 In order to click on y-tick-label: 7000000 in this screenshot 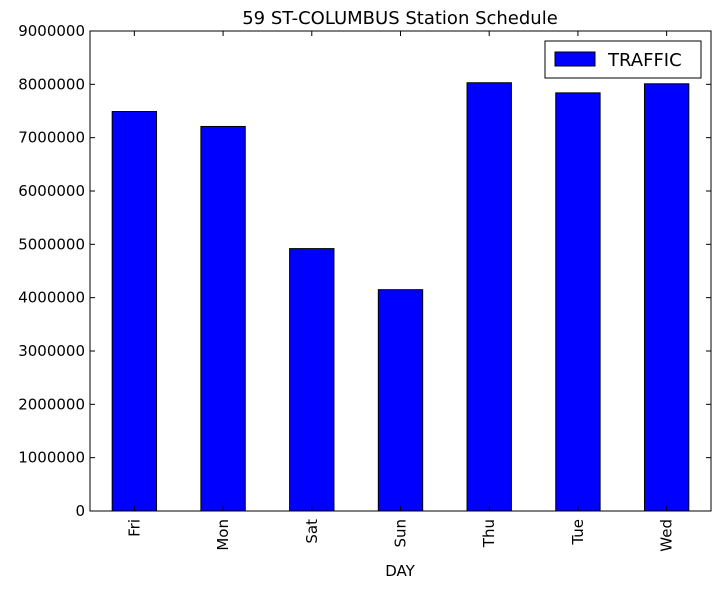, I will do `click(51, 138)`.